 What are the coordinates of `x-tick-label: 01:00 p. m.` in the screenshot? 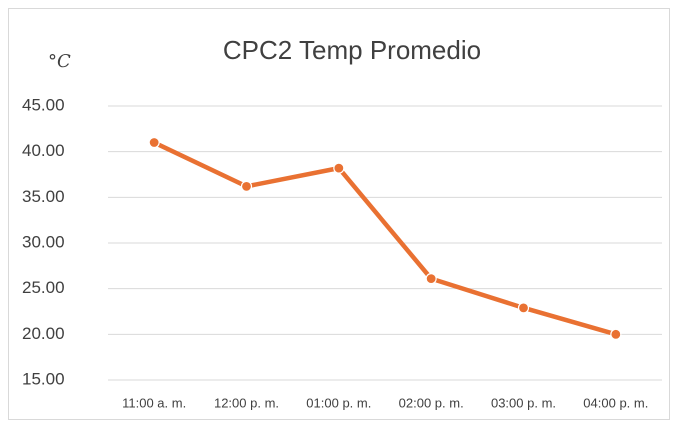 It's located at (338, 402).